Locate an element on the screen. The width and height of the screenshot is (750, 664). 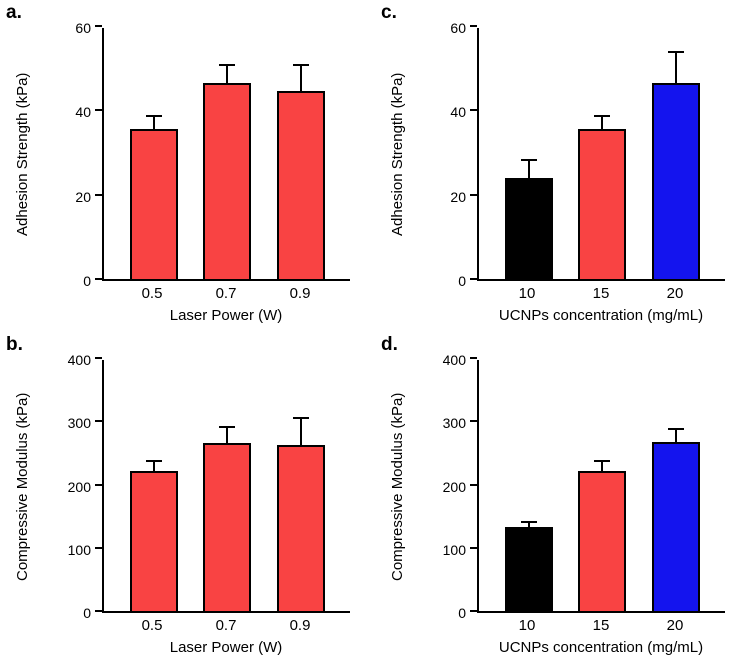
x-tick-label: 10 is located at coordinates (527, 625).